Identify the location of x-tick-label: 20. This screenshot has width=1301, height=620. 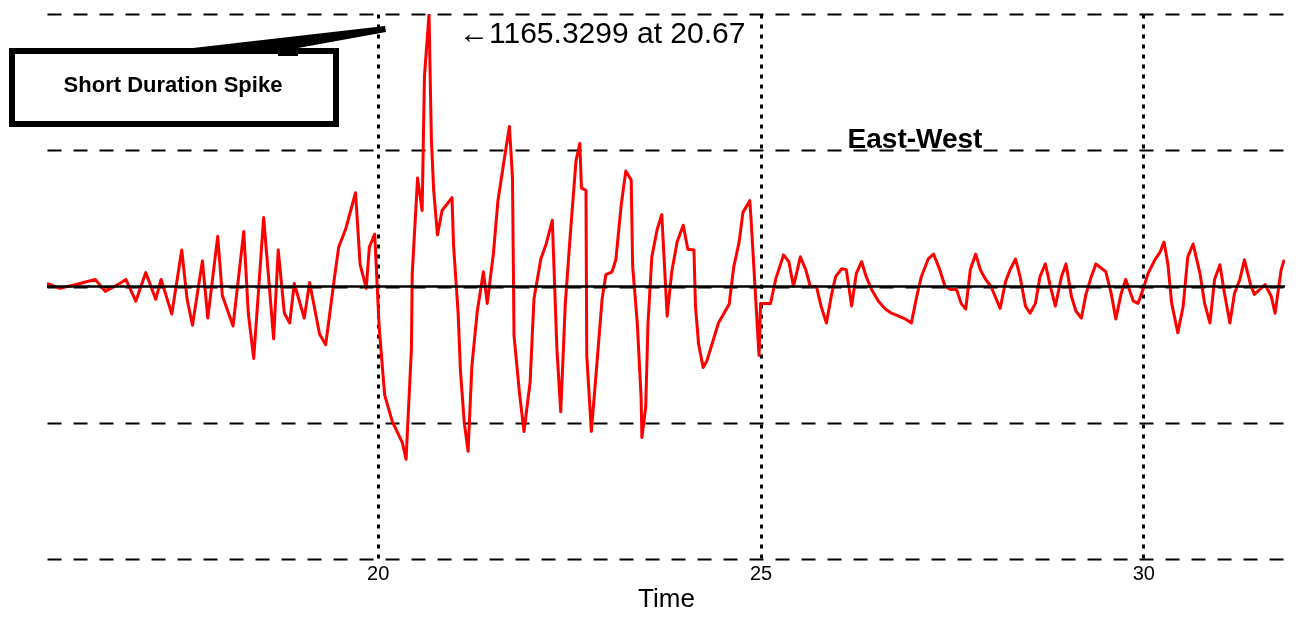
(378, 572).